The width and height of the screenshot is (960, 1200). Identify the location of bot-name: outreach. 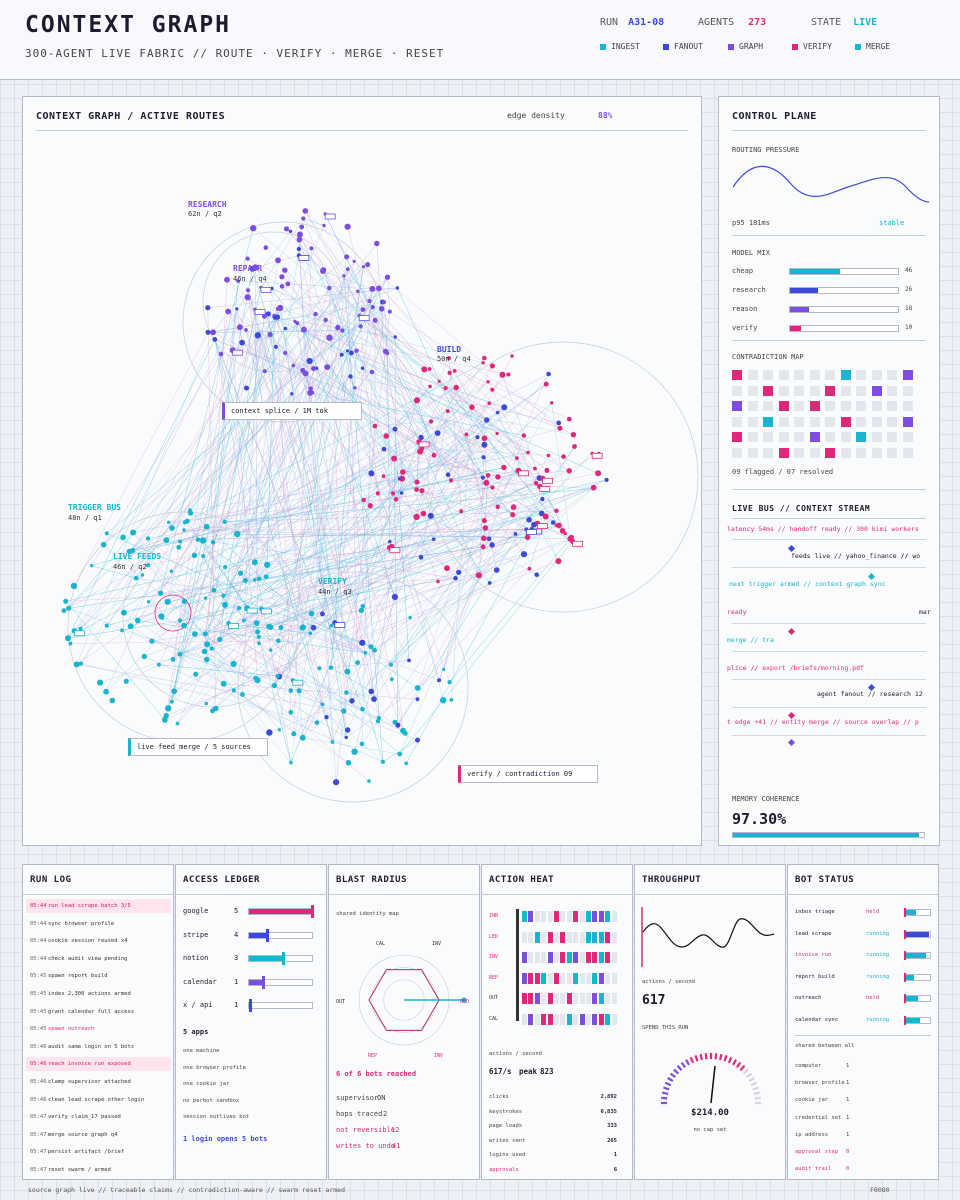
(808, 998).